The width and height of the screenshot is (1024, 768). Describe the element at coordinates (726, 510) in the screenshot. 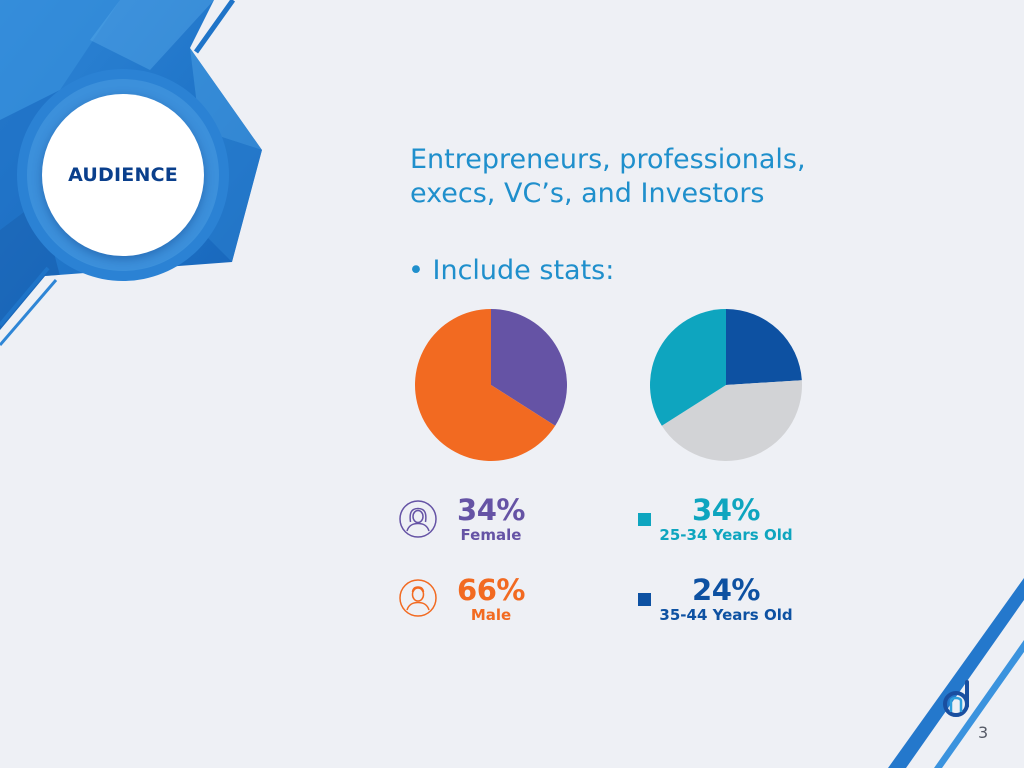

I see `age-25-34-percent: 34%` at that location.